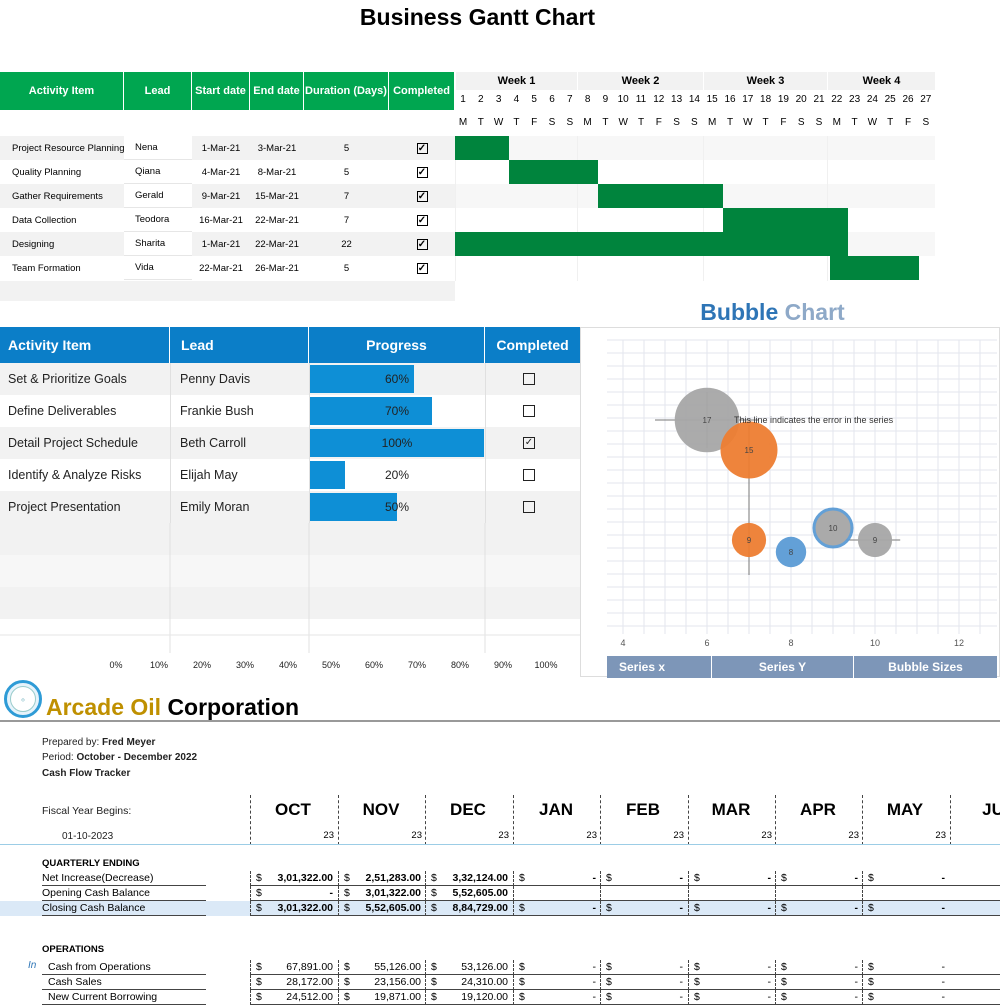 Image resolution: width=1000 pixels, height=1005 pixels. Describe the element at coordinates (309, 967) in the screenshot. I see `amount-cell: 67,891.00` at that location.